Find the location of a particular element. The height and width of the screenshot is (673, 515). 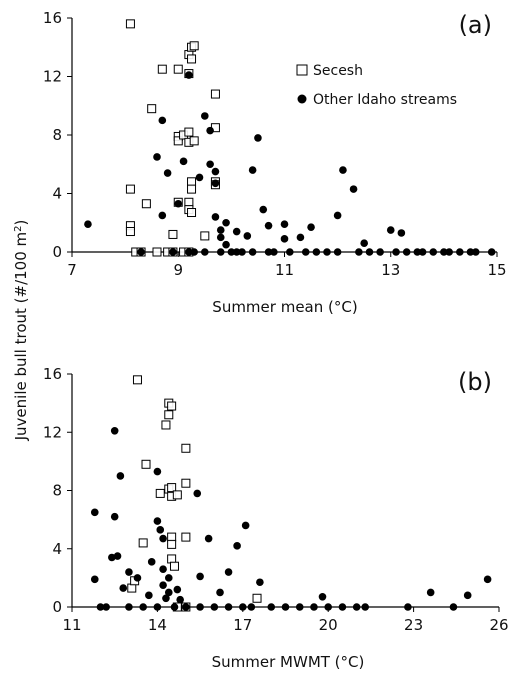

panel-a-xlabel: Summer mean (°C) is located at coordinates (284, 307).